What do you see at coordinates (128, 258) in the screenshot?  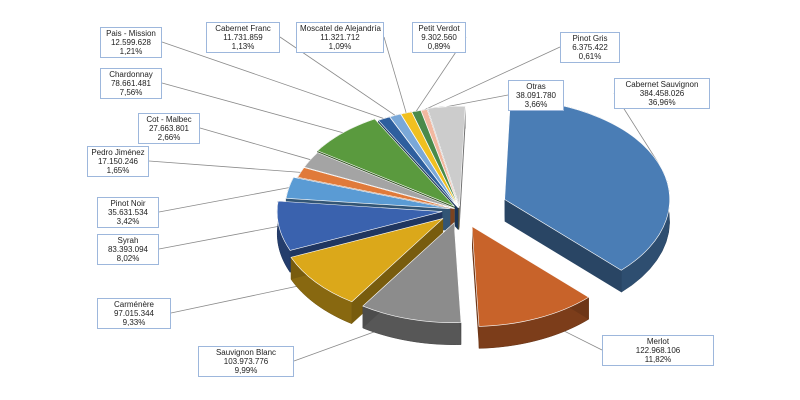 I see `slice-label-percent: 8,02%` at bounding box center [128, 258].